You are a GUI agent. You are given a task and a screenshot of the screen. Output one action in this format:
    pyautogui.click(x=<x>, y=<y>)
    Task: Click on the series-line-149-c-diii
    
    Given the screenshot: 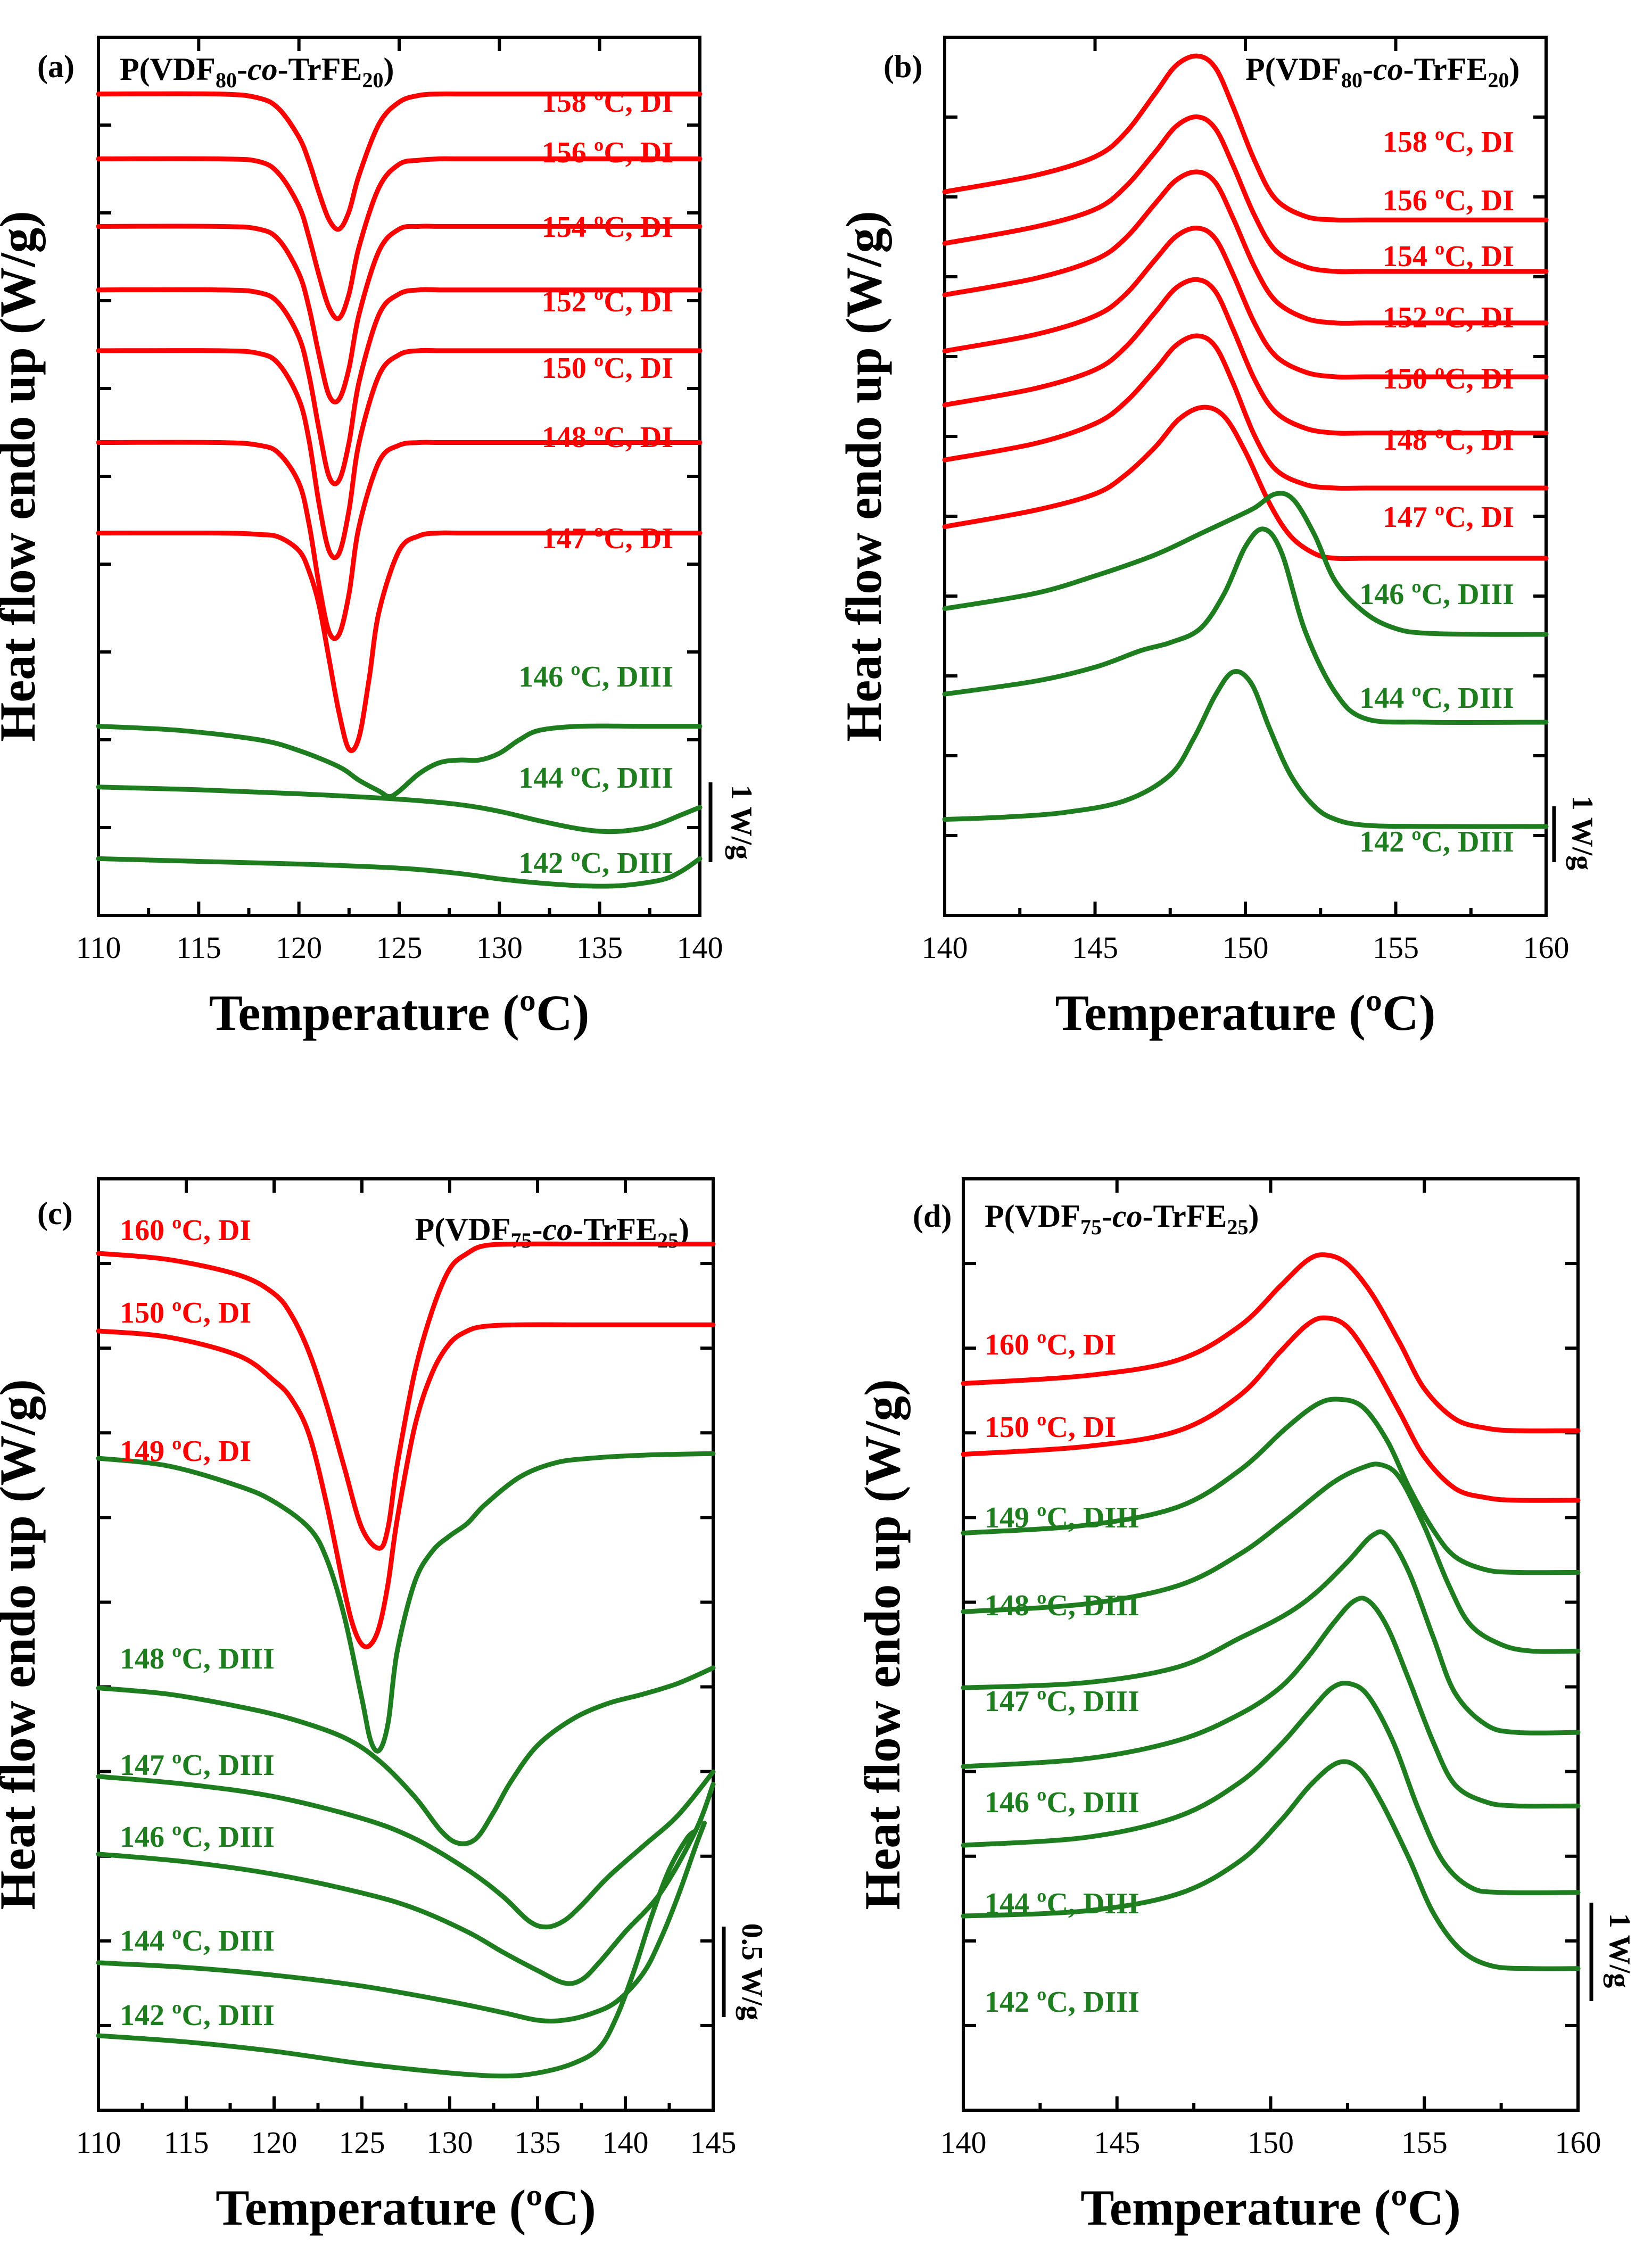 What is the action you would take?
    pyautogui.click(x=1271, y=1486)
    